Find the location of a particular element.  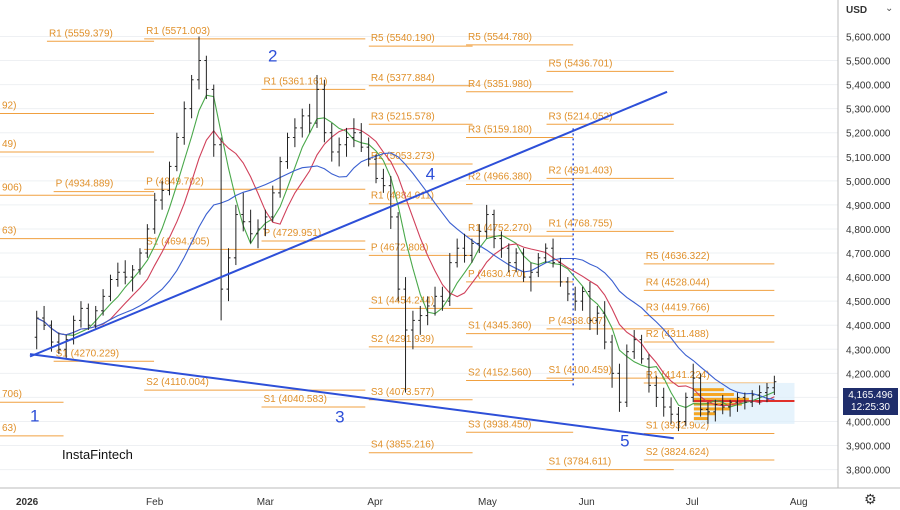

pivot-label: R2 (4991.403) is located at coordinates (581, 170).